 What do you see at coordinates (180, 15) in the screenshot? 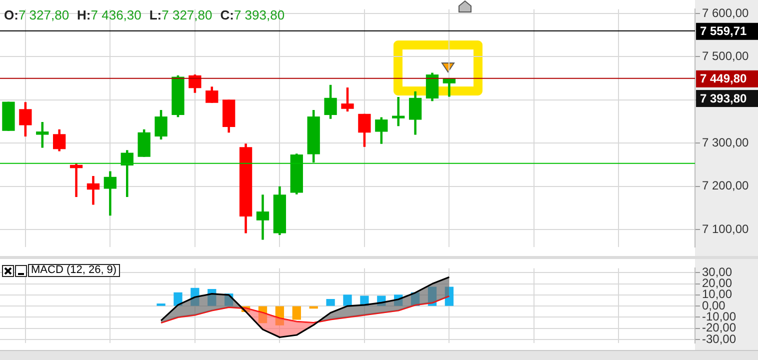
I see `annotation: L:7 327,80` at bounding box center [180, 15].